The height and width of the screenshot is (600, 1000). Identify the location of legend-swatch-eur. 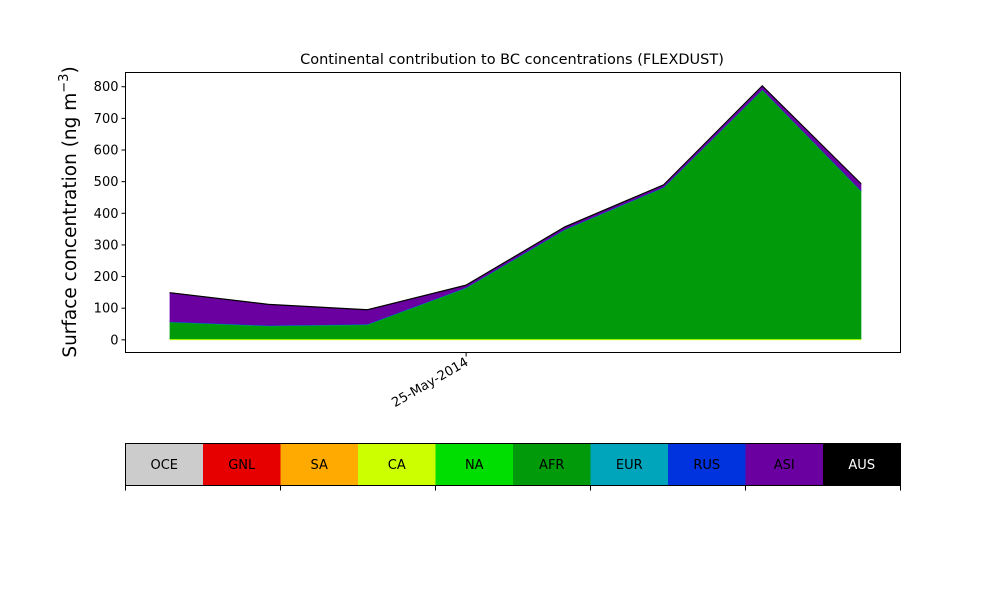
(629, 464).